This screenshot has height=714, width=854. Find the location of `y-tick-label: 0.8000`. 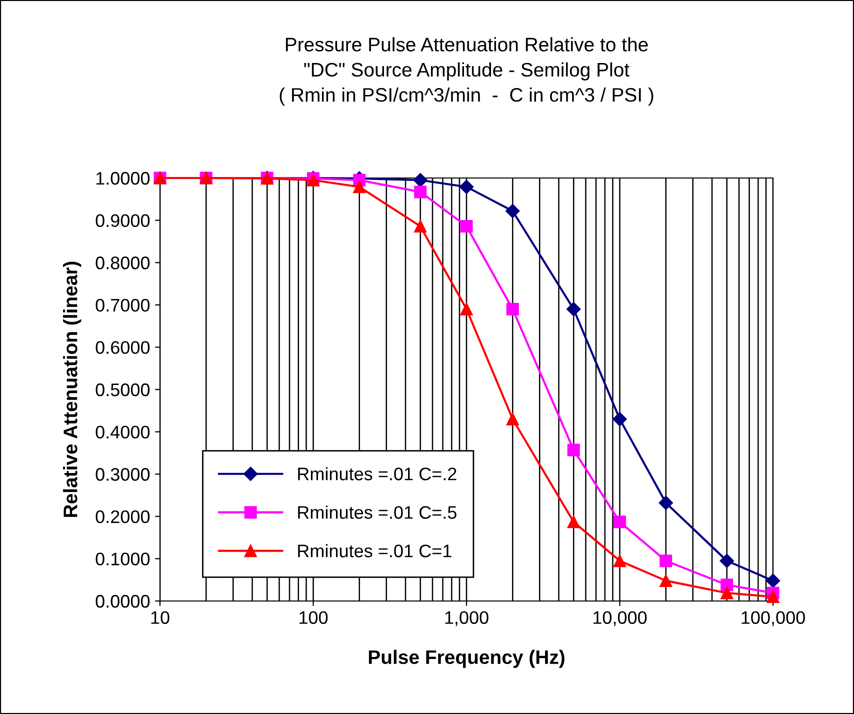

y-tick-label: 0.8000 is located at coordinates (123, 263).